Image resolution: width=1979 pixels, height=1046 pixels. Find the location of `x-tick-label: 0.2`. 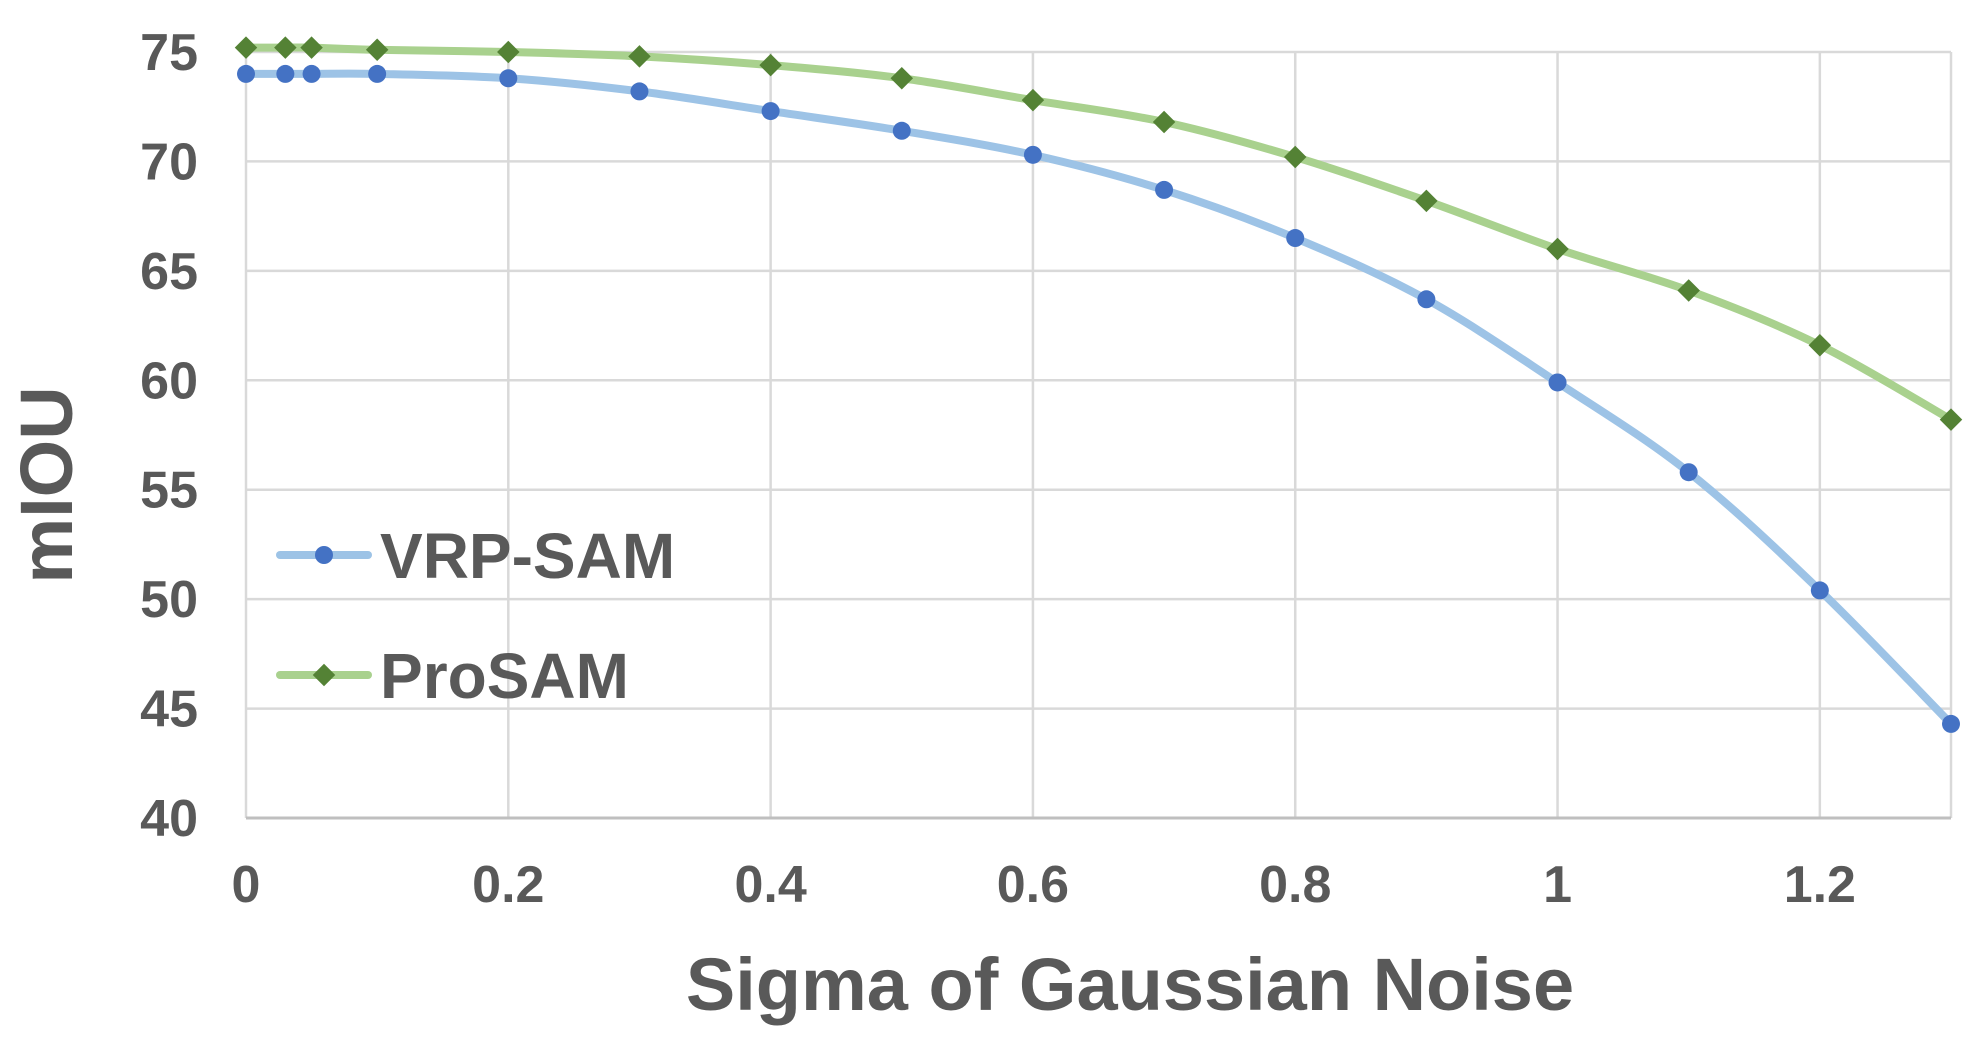

x-tick-label: 0.2 is located at coordinates (508, 885).